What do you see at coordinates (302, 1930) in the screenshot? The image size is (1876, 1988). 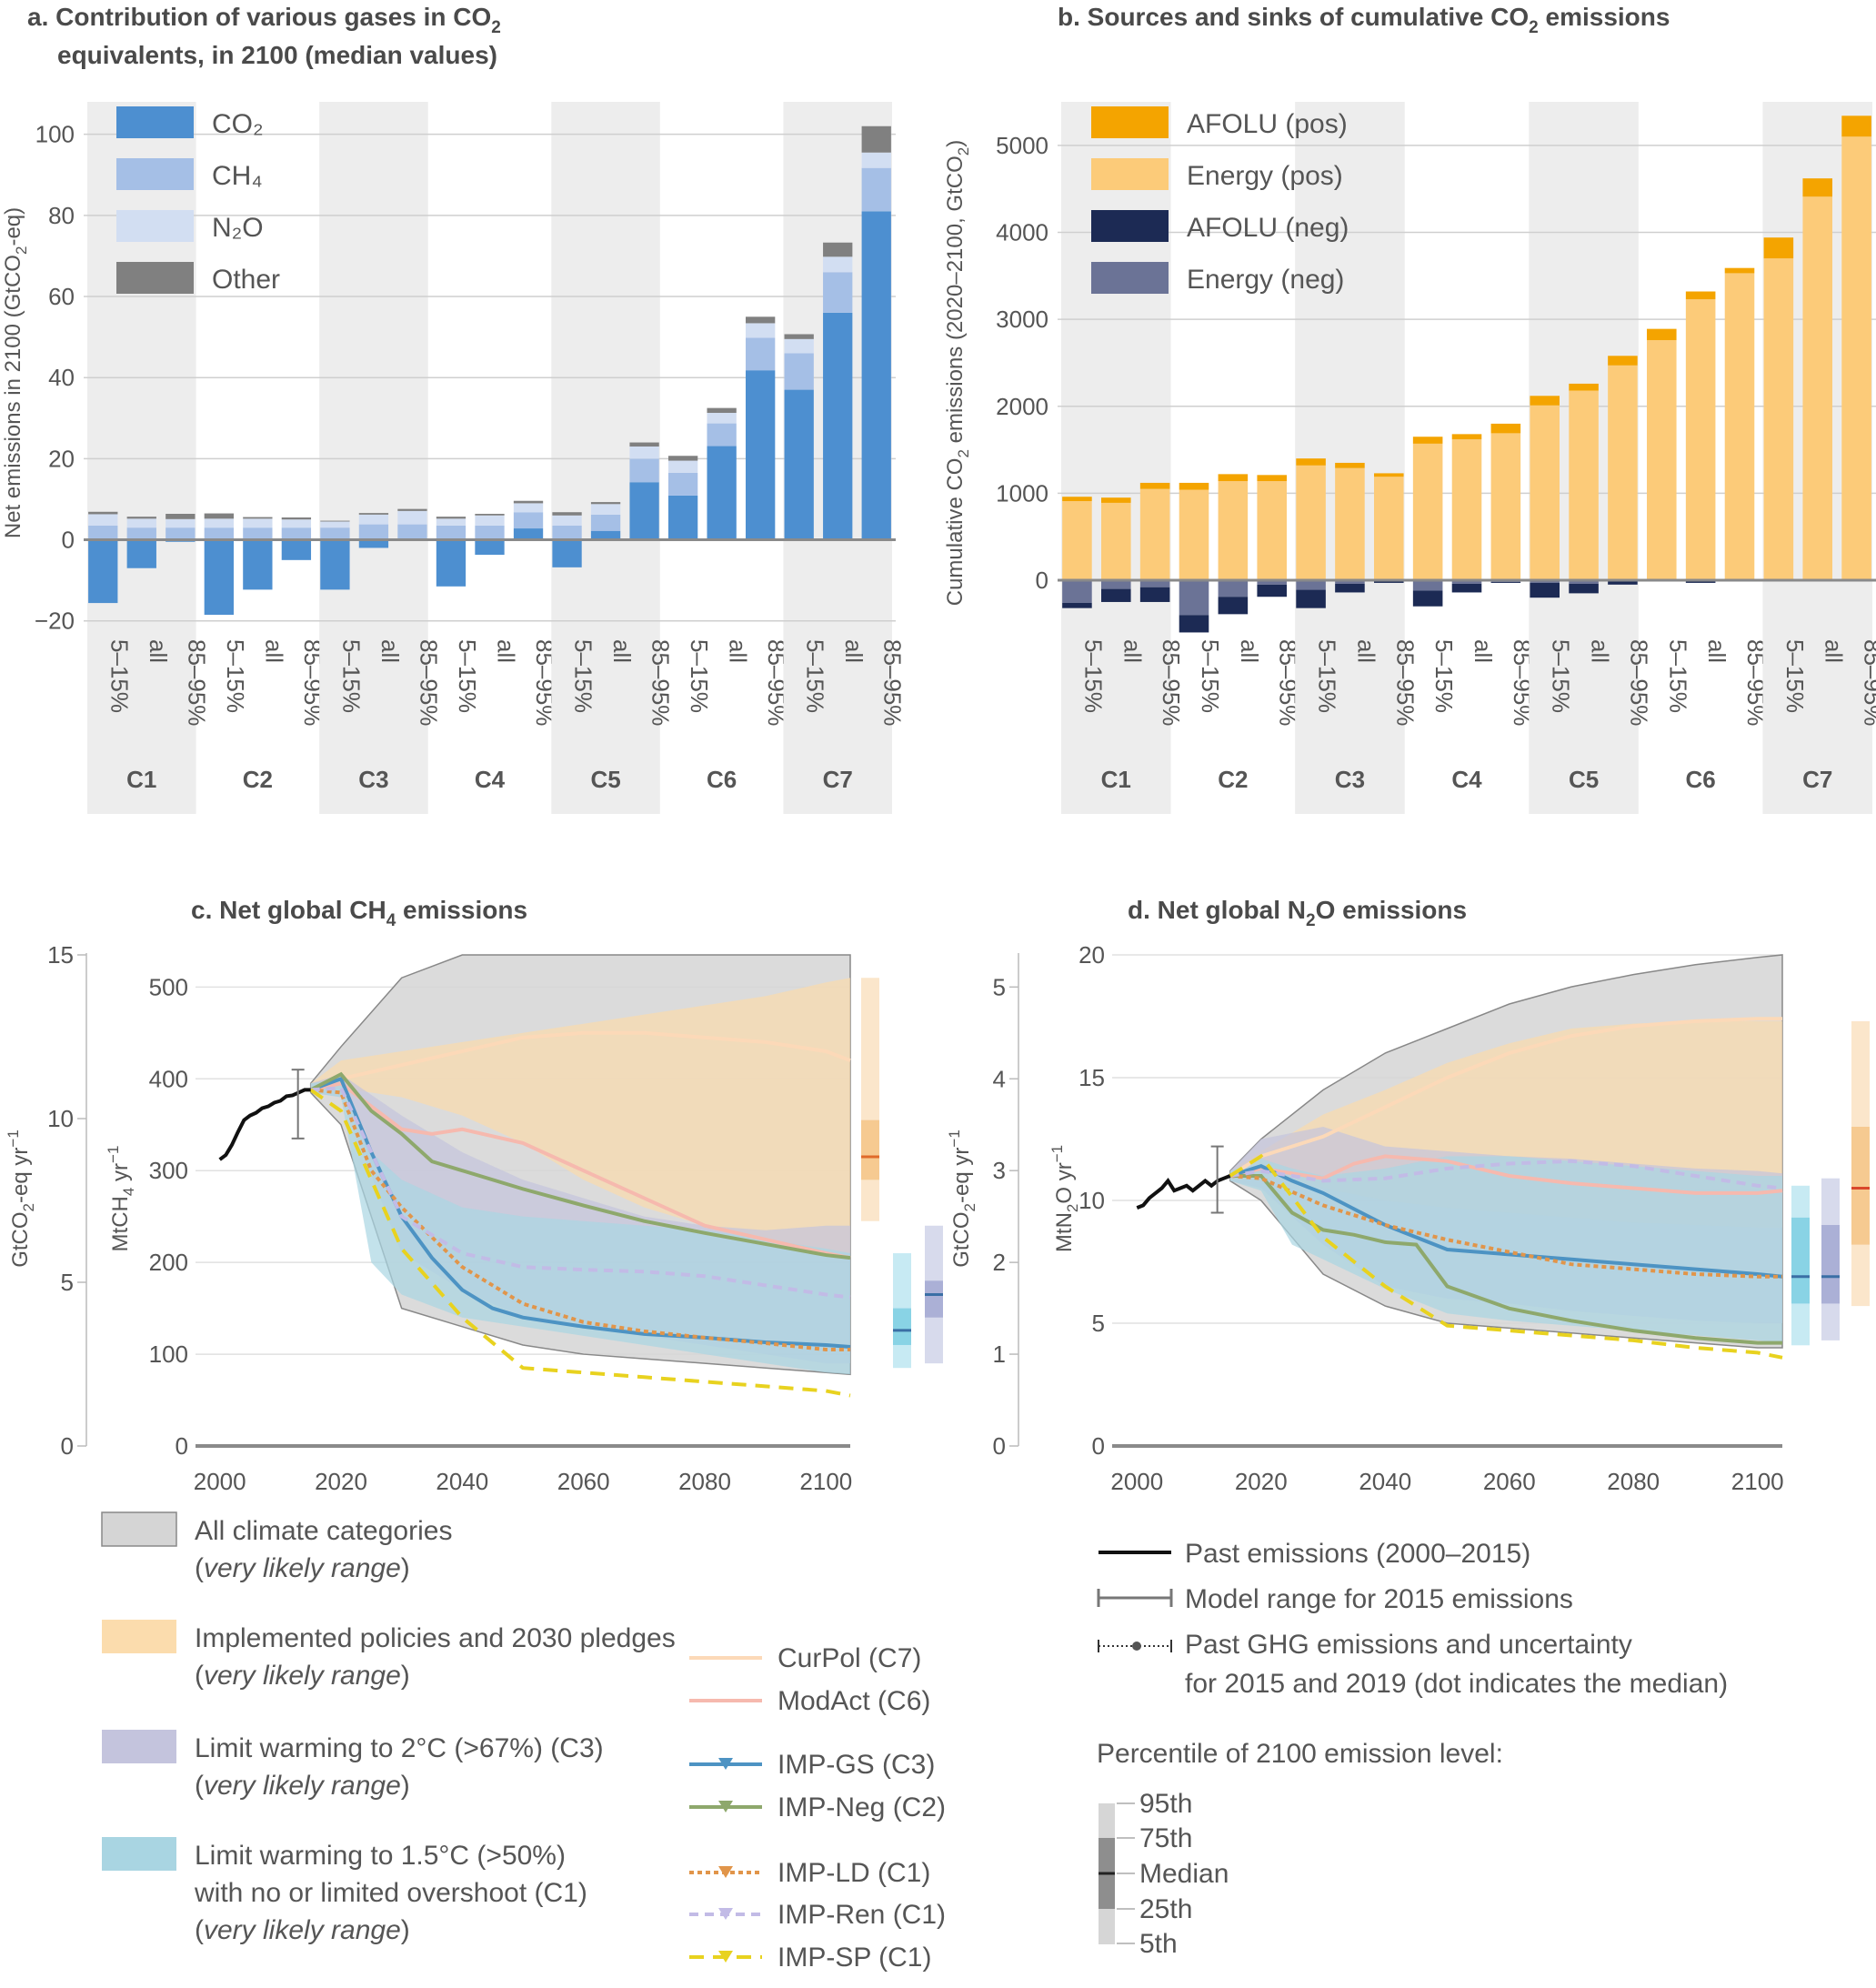 I see `legend-range-italic: very likely range` at bounding box center [302, 1930].